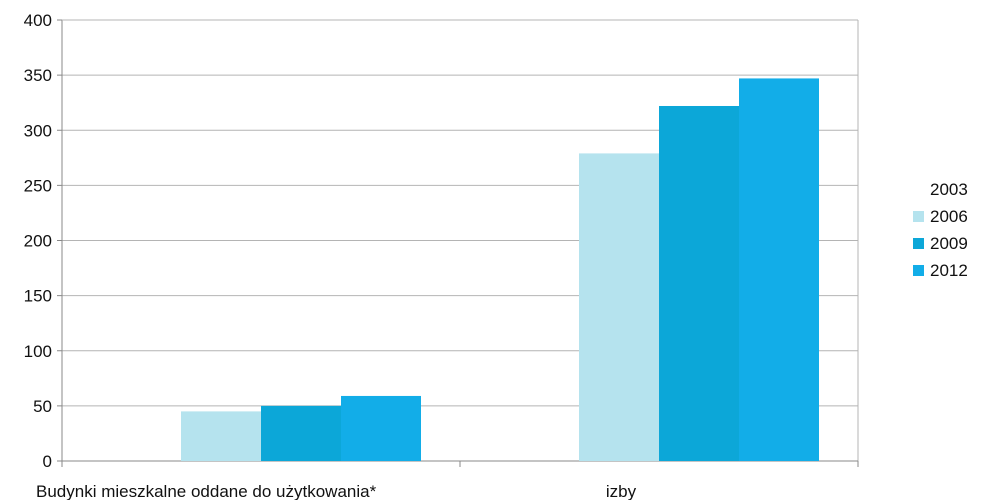  I want to click on legend-swatch-2006, so click(918, 216).